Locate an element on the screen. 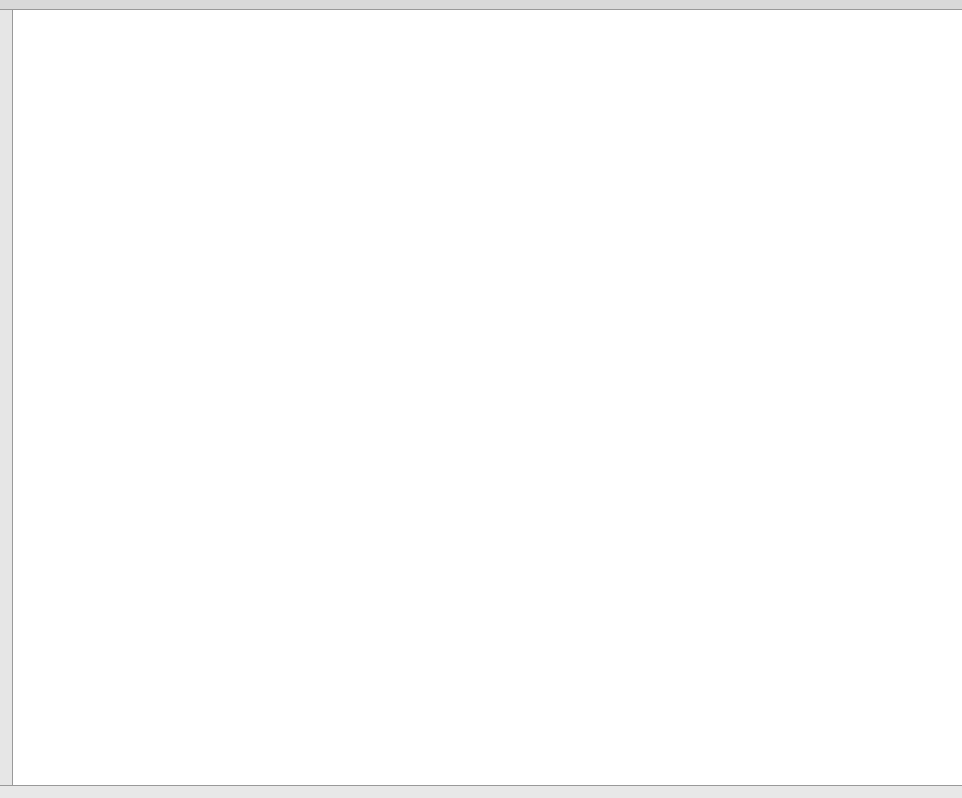 The height and width of the screenshot is (798, 962). row-number-gutter is located at coordinates (6, 397).